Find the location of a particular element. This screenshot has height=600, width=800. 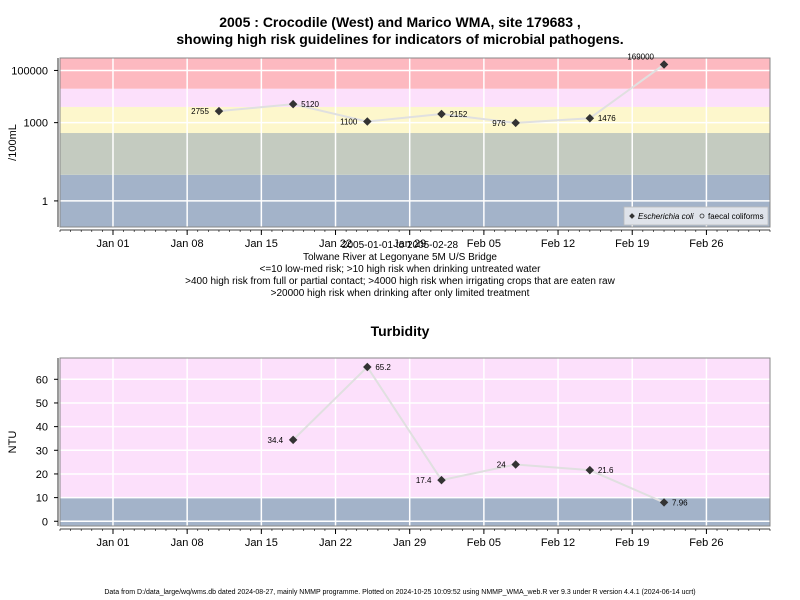

data-label: 1100 is located at coordinates (349, 122).